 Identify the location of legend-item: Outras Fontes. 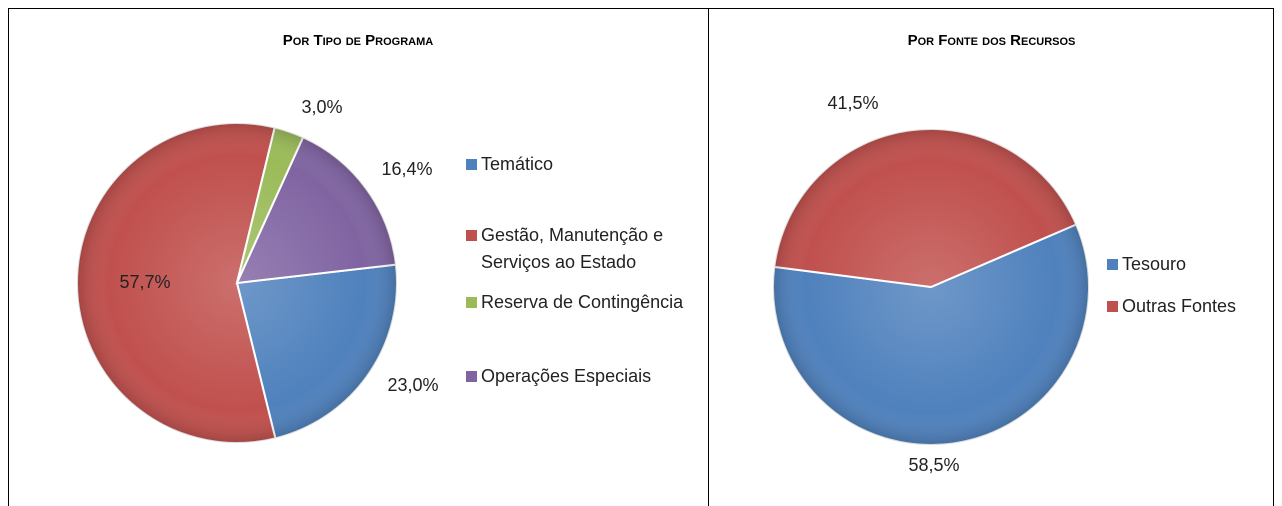
(1194, 306).